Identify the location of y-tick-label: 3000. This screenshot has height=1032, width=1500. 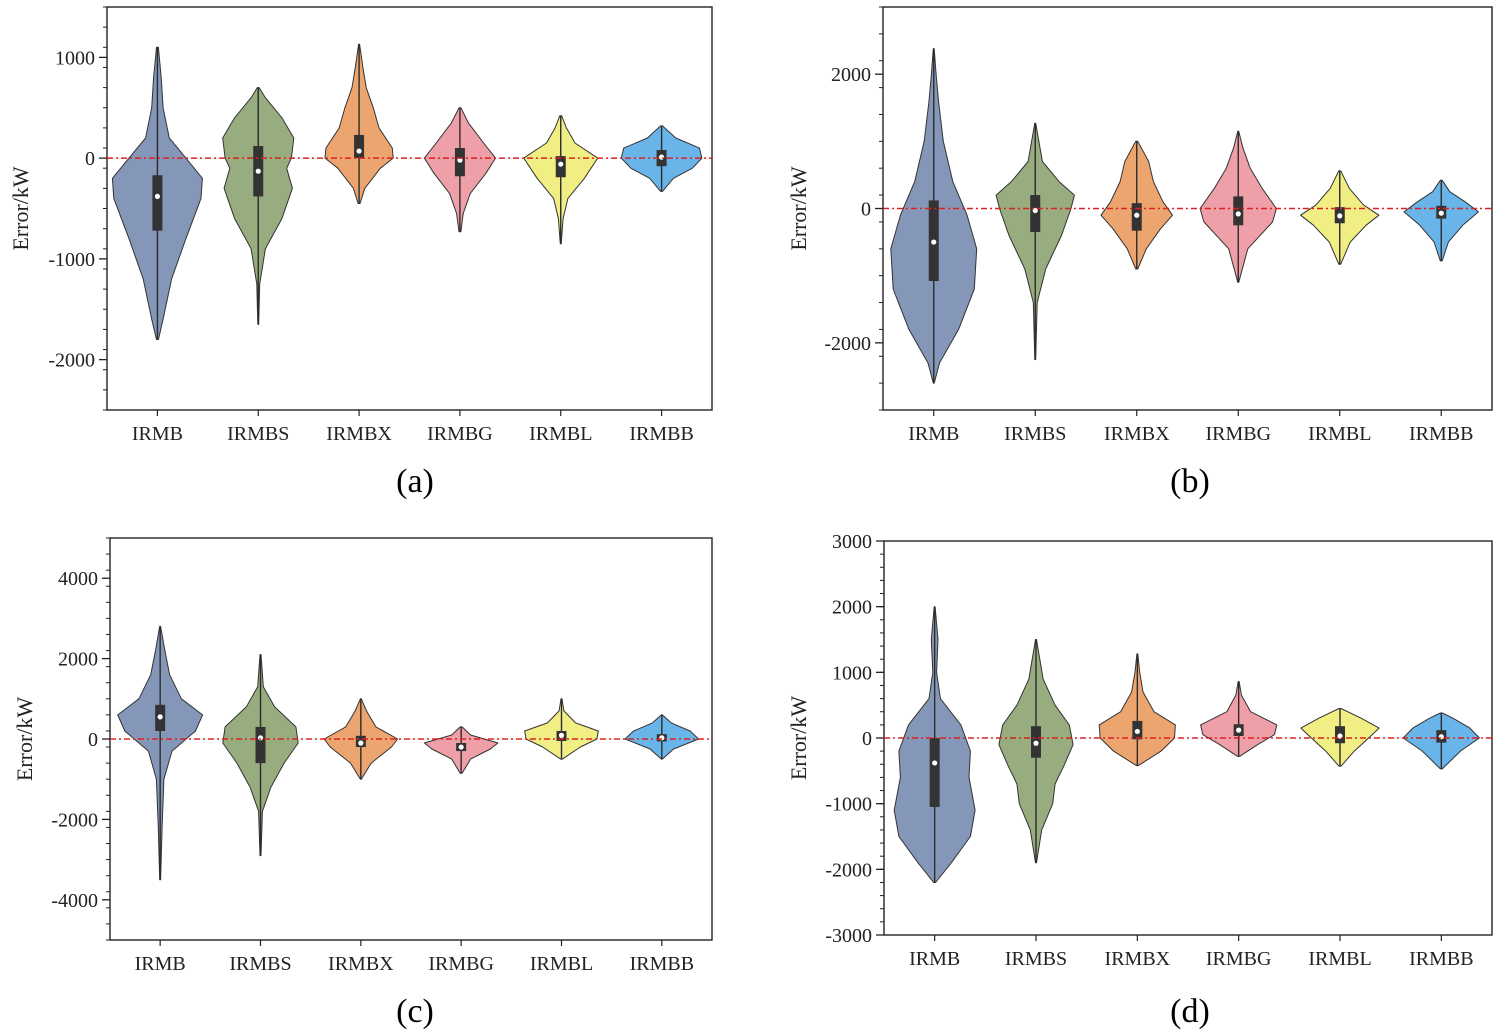
(852, 542).